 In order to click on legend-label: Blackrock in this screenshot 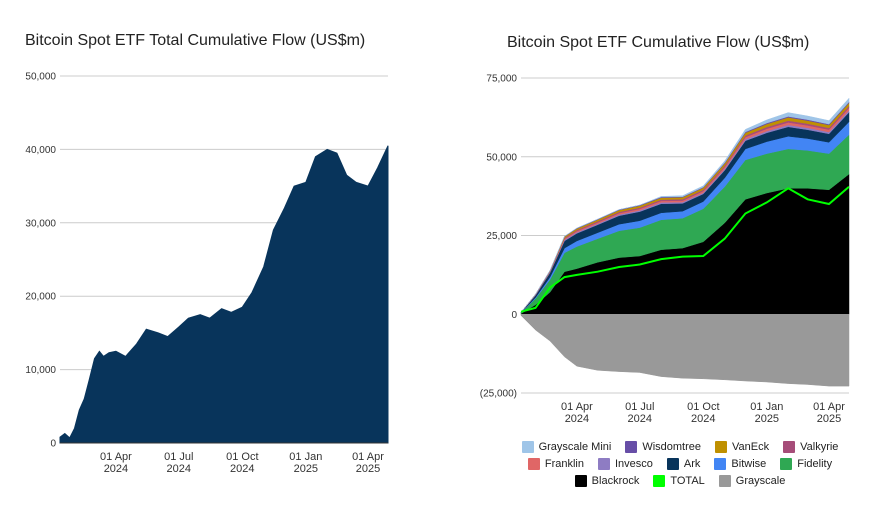, I will do `click(615, 480)`.